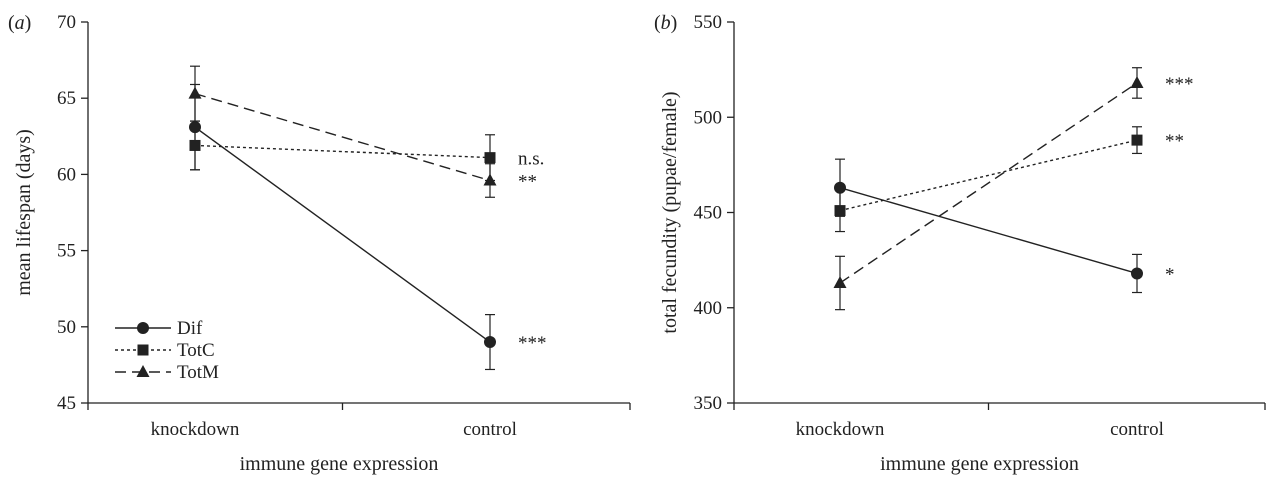 The width and height of the screenshot is (1285, 477). What do you see at coordinates (198, 372) in the screenshot?
I see `legend-label: TotM` at bounding box center [198, 372].